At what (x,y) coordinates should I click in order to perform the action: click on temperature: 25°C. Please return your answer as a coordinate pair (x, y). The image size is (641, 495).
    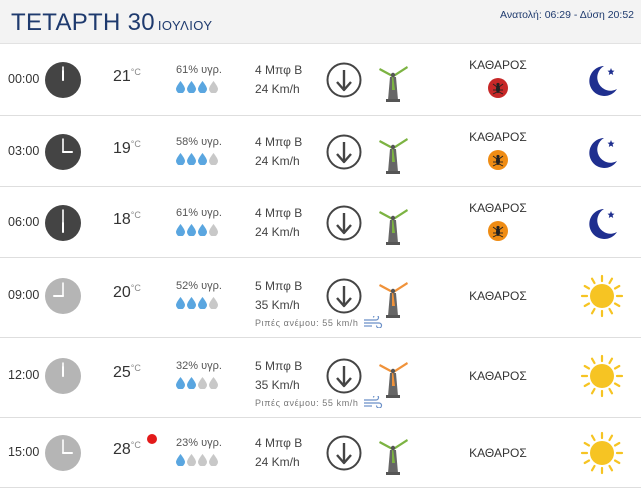
    Looking at the image, I should click on (127, 372).